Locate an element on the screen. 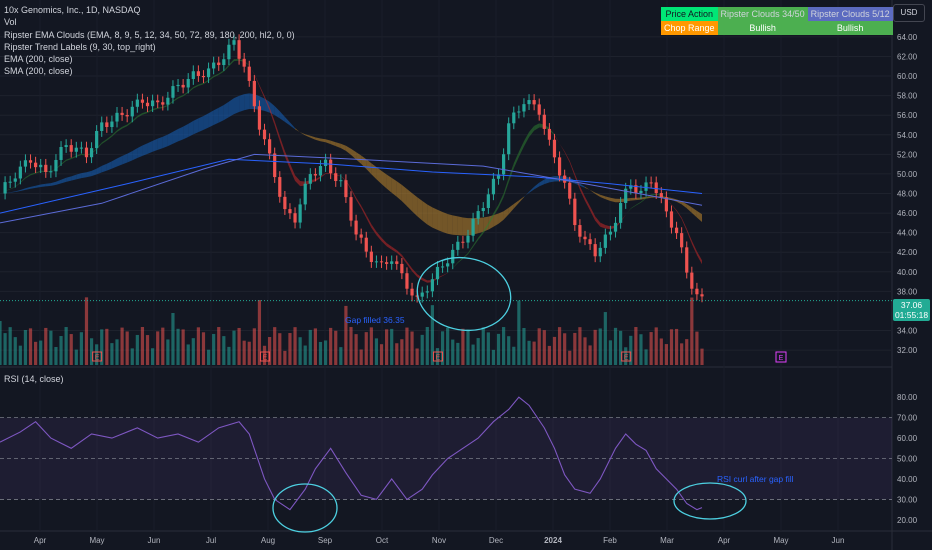 The height and width of the screenshot is (550, 932). rsi-tick-label: 80.00 is located at coordinates (907, 397).